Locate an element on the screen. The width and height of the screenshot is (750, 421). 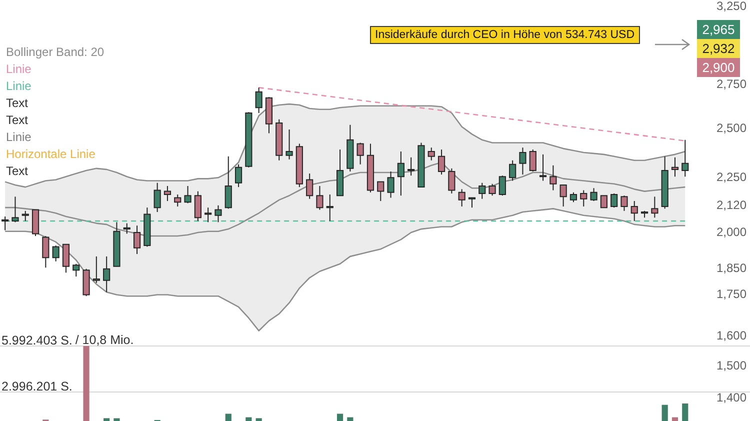
y-tick-label: 2,750 is located at coordinates (731, 83).